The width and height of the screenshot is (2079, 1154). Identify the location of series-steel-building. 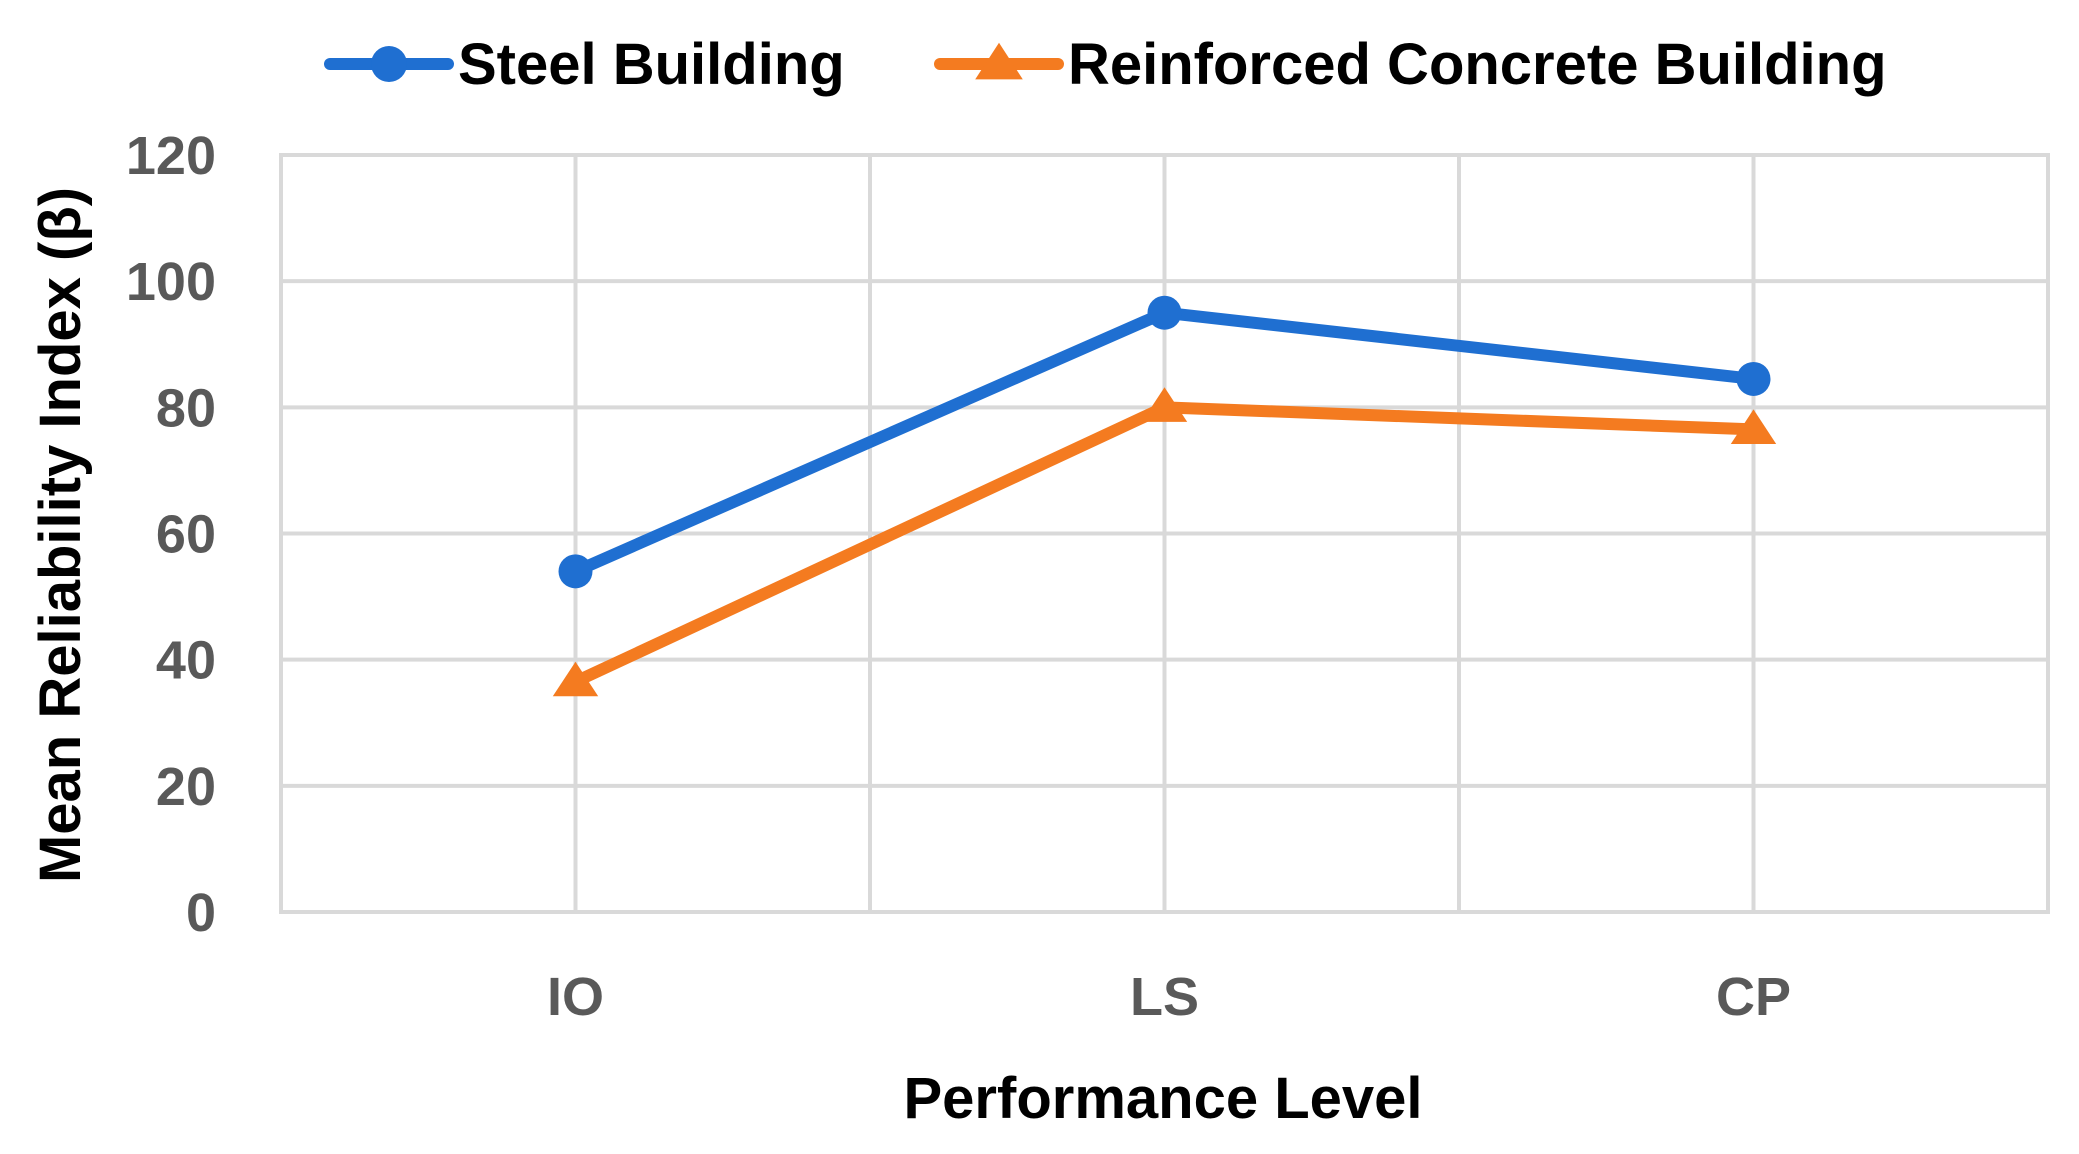
(1164, 442).